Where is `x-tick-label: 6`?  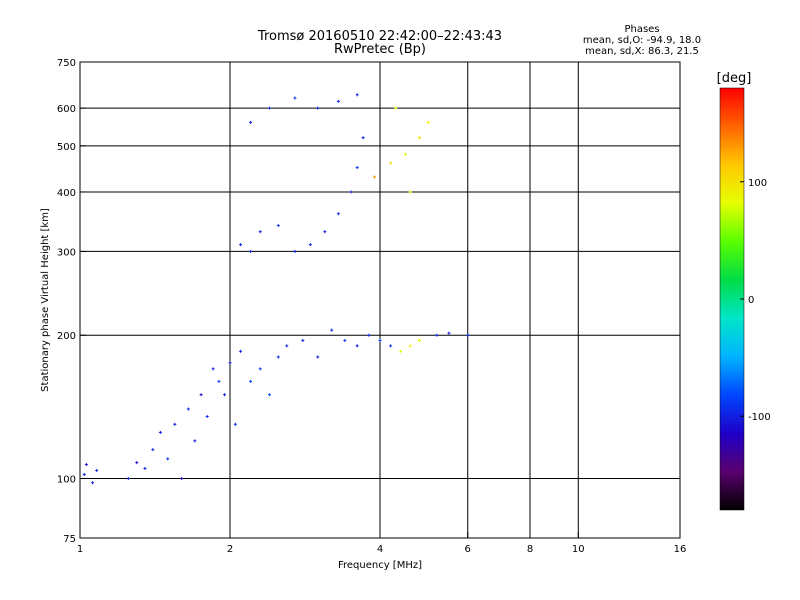
x-tick-label: 6 is located at coordinates (468, 549).